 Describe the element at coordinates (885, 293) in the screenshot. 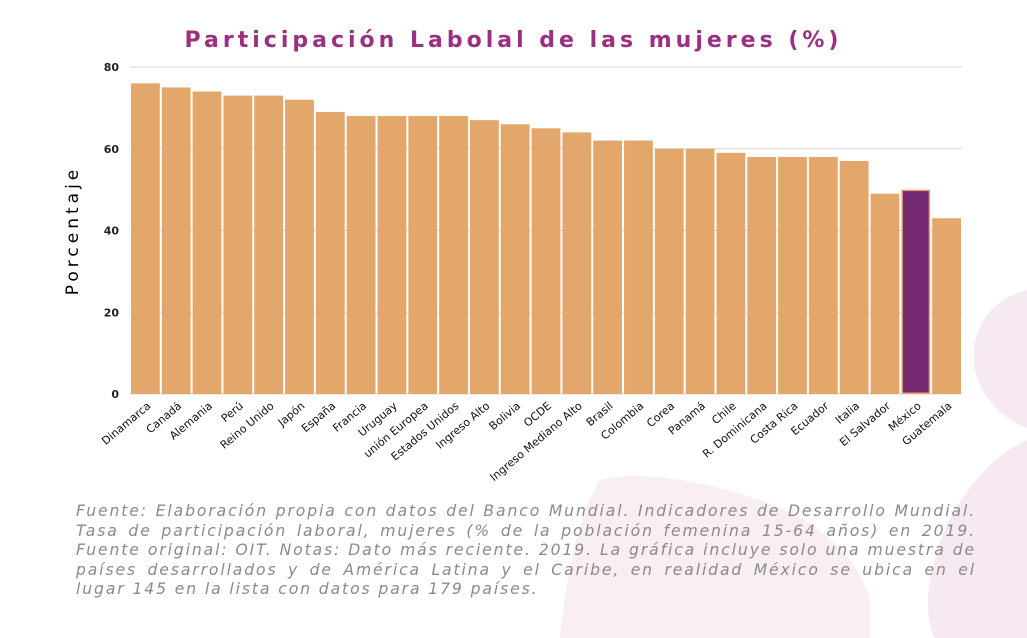

I see `bar-El Salvador` at that location.